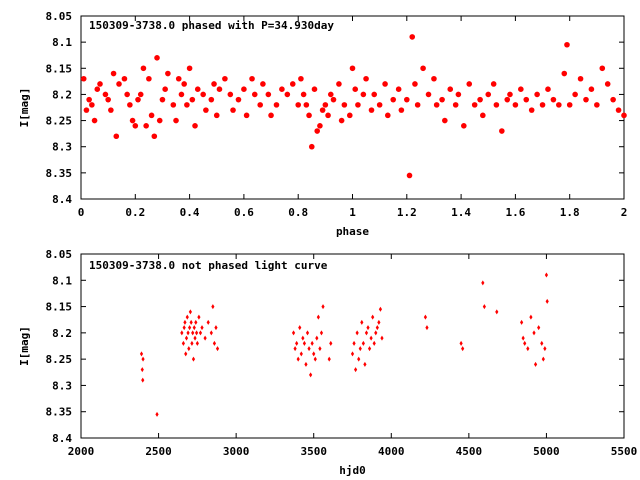 The width and height of the screenshot is (640, 480). What do you see at coordinates (469, 451) in the screenshot?
I see `x-tick-label: 4500` at bounding box center [469, 451].